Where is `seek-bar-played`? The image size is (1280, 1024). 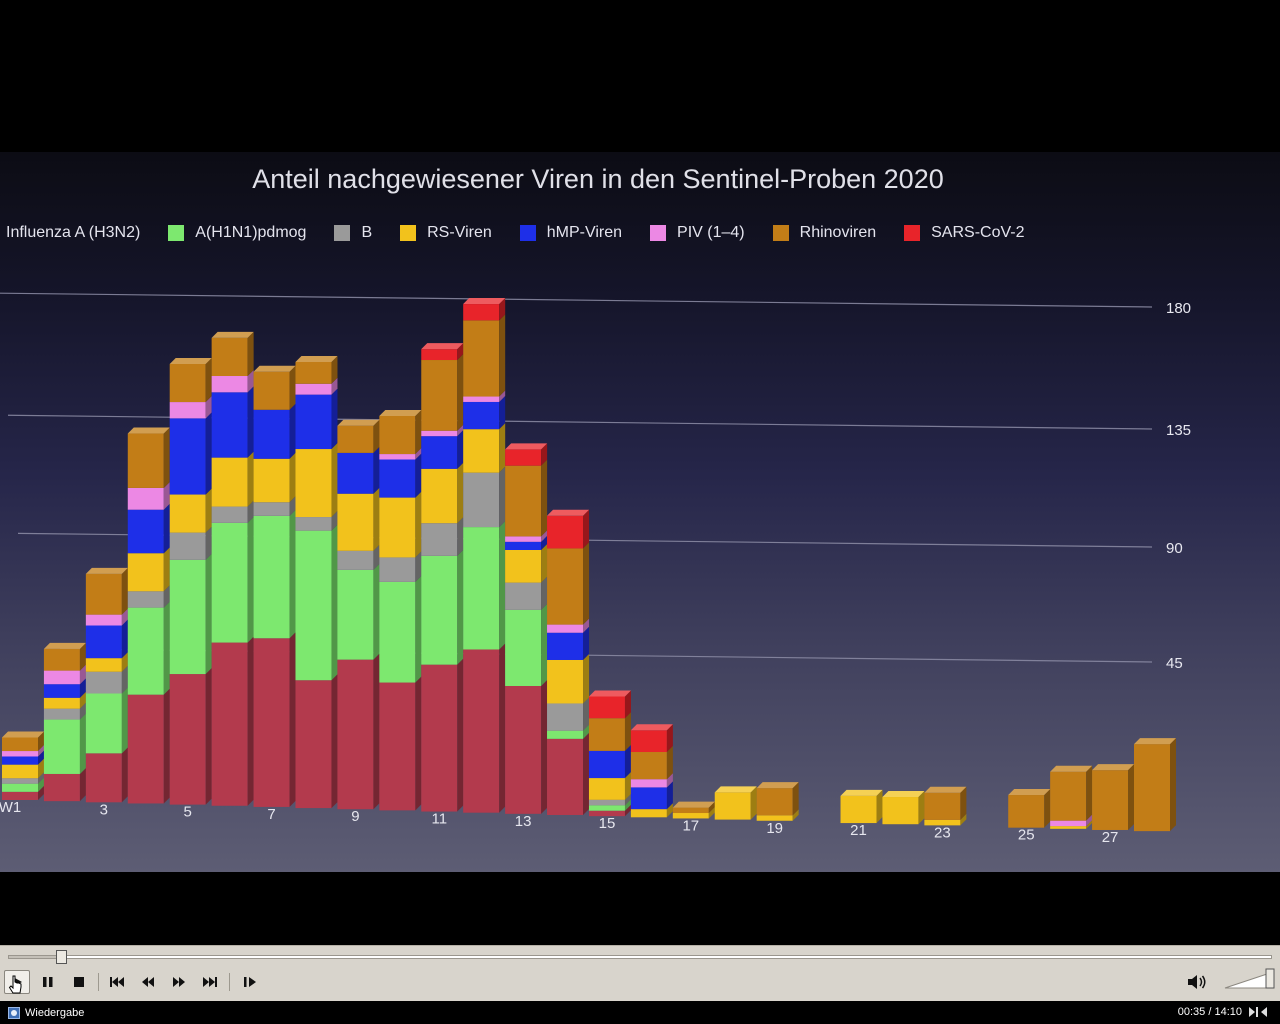
seek-bar-played is located at coordinates (35, 957).